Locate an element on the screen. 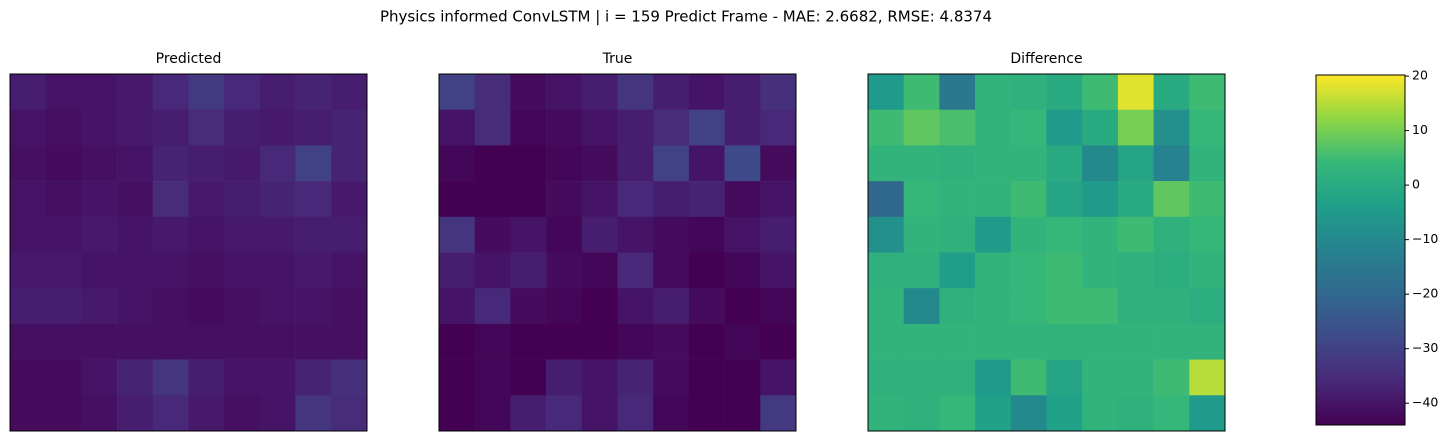 The height and width of the screenshot is (441, 1454). colorbar-tick-label: 10 is located at coordinates (1420, 129).